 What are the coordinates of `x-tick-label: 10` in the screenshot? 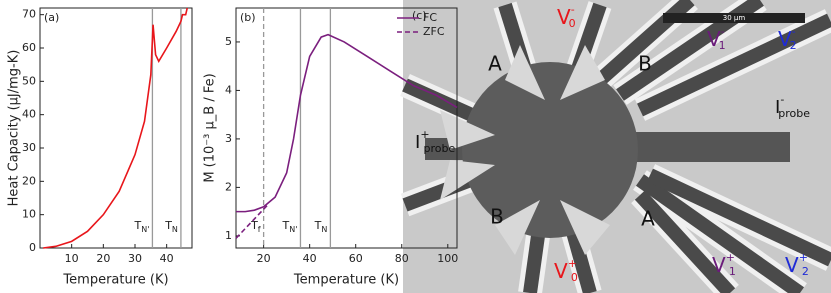 It's located at (72, 258).